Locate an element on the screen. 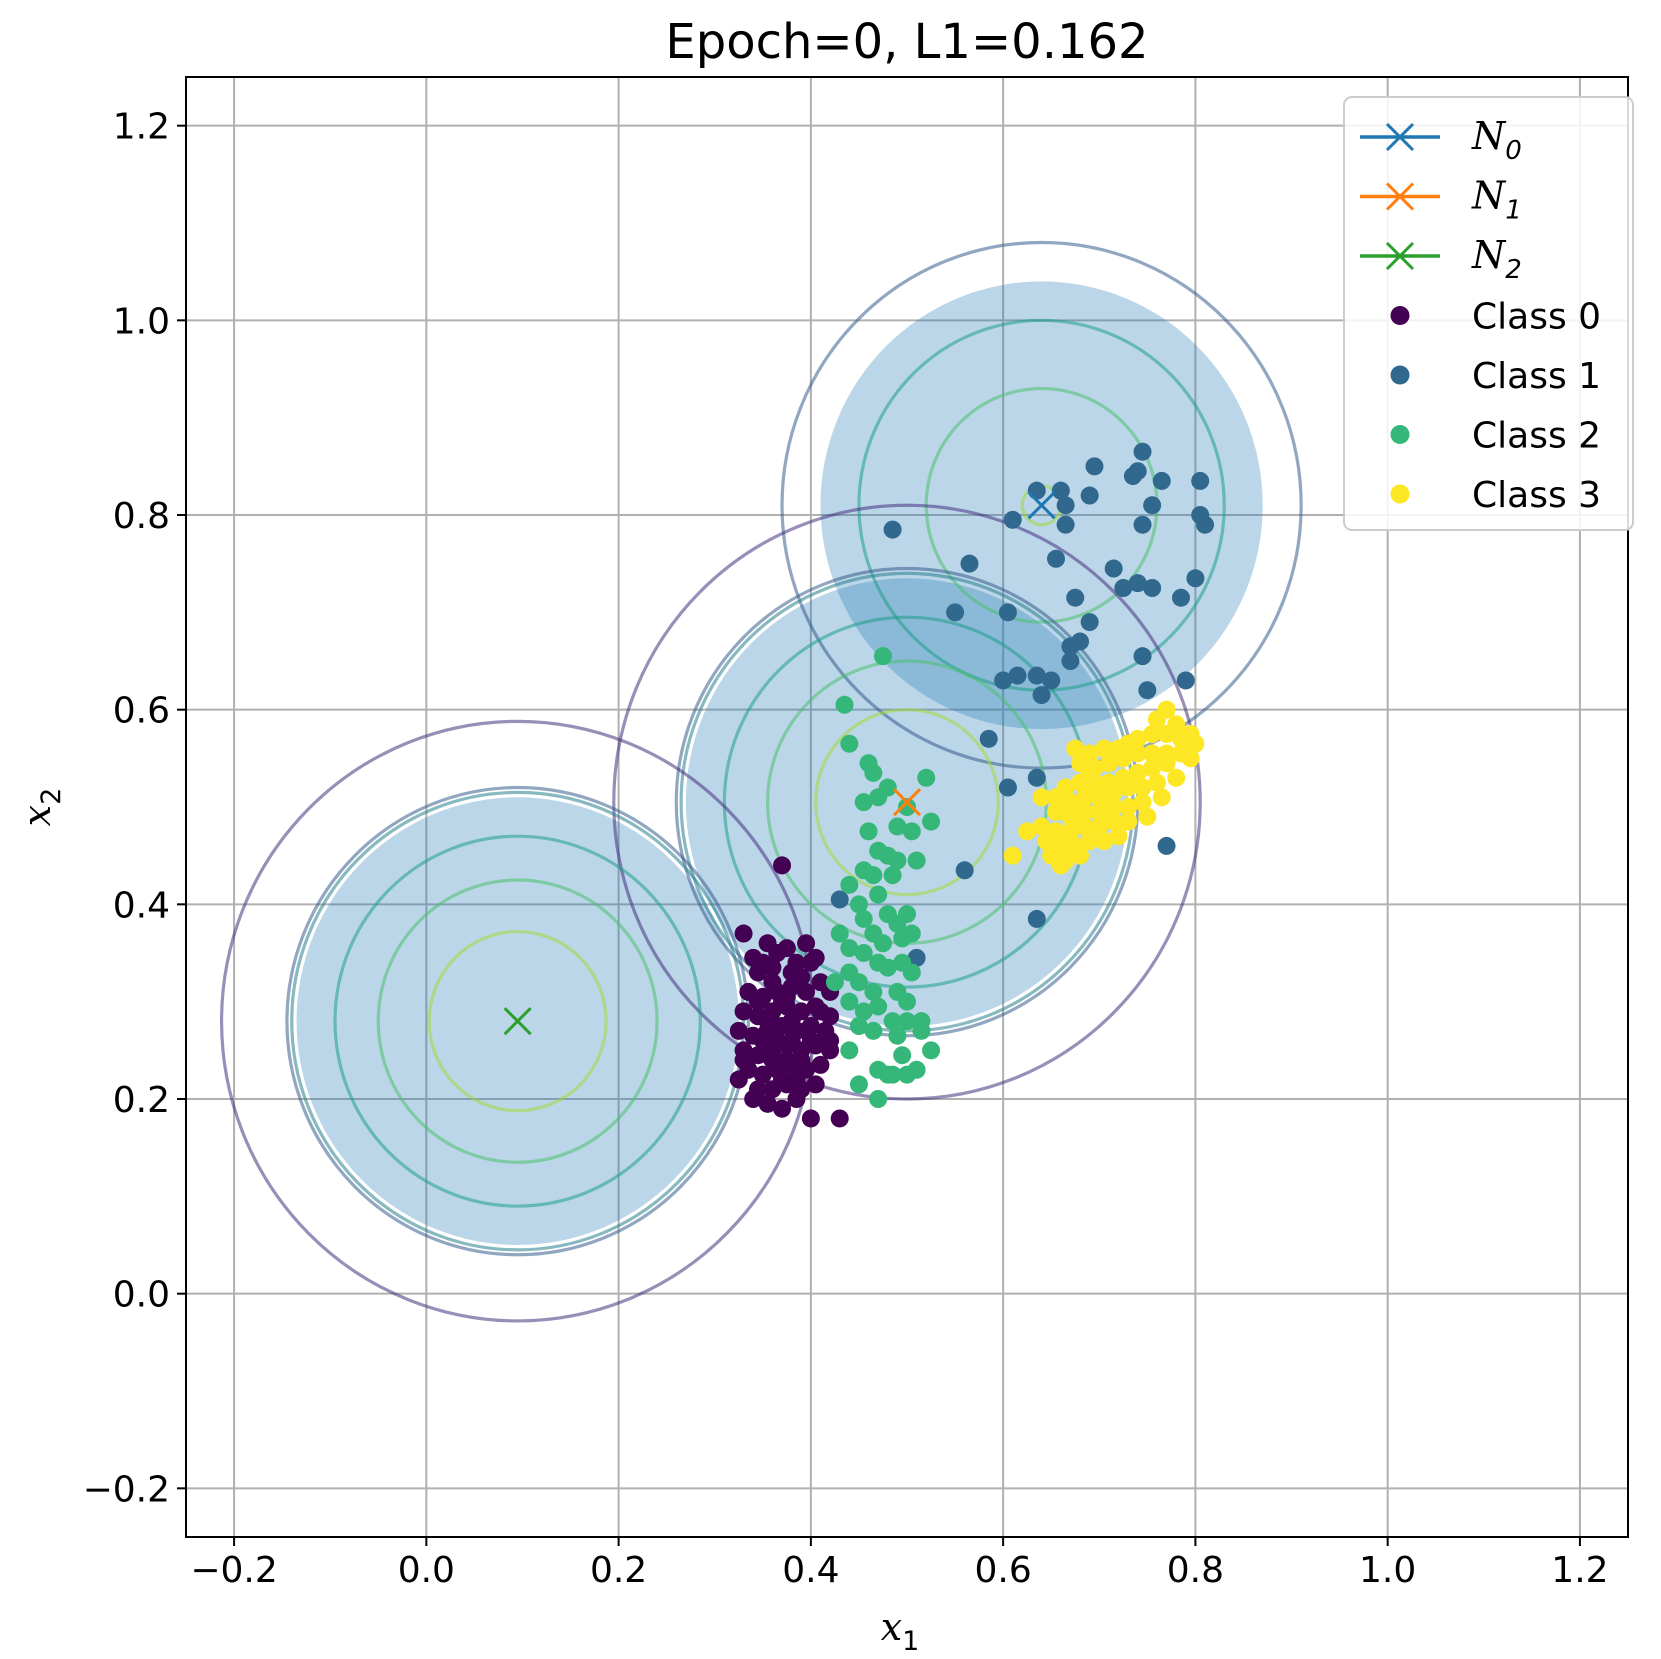  y-tick-label: 0.8 is located at coordinates (141, 516).